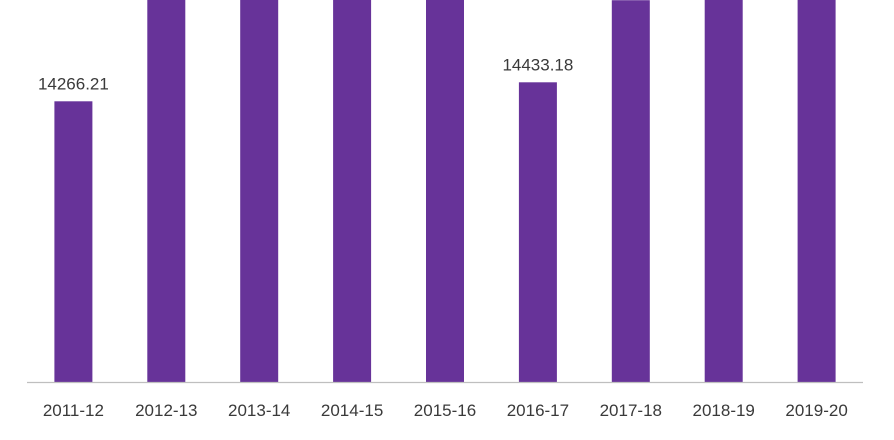 This screenshot has height=440, width=894. Describe the element at coordinates (259, 410) in the screenshot. I see `x-tick-label-2013-14: 2013-14` at that location.